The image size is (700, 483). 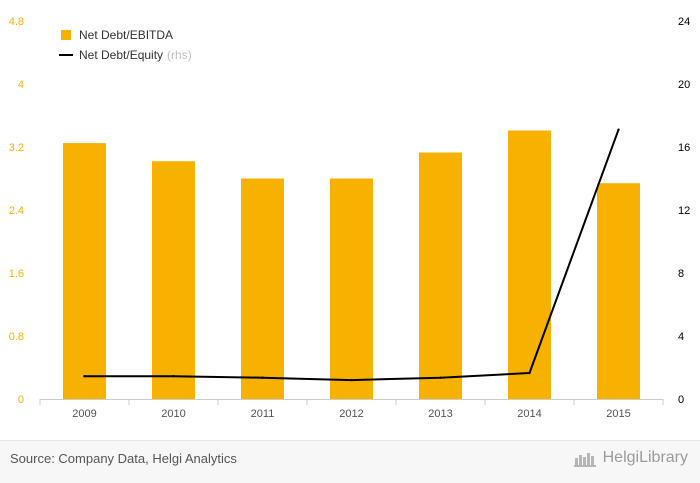 What do you see at coordinates (16, 274) in the screenshot?
I see `left-tick-label: 1.6` at bounding box center [16, 274].